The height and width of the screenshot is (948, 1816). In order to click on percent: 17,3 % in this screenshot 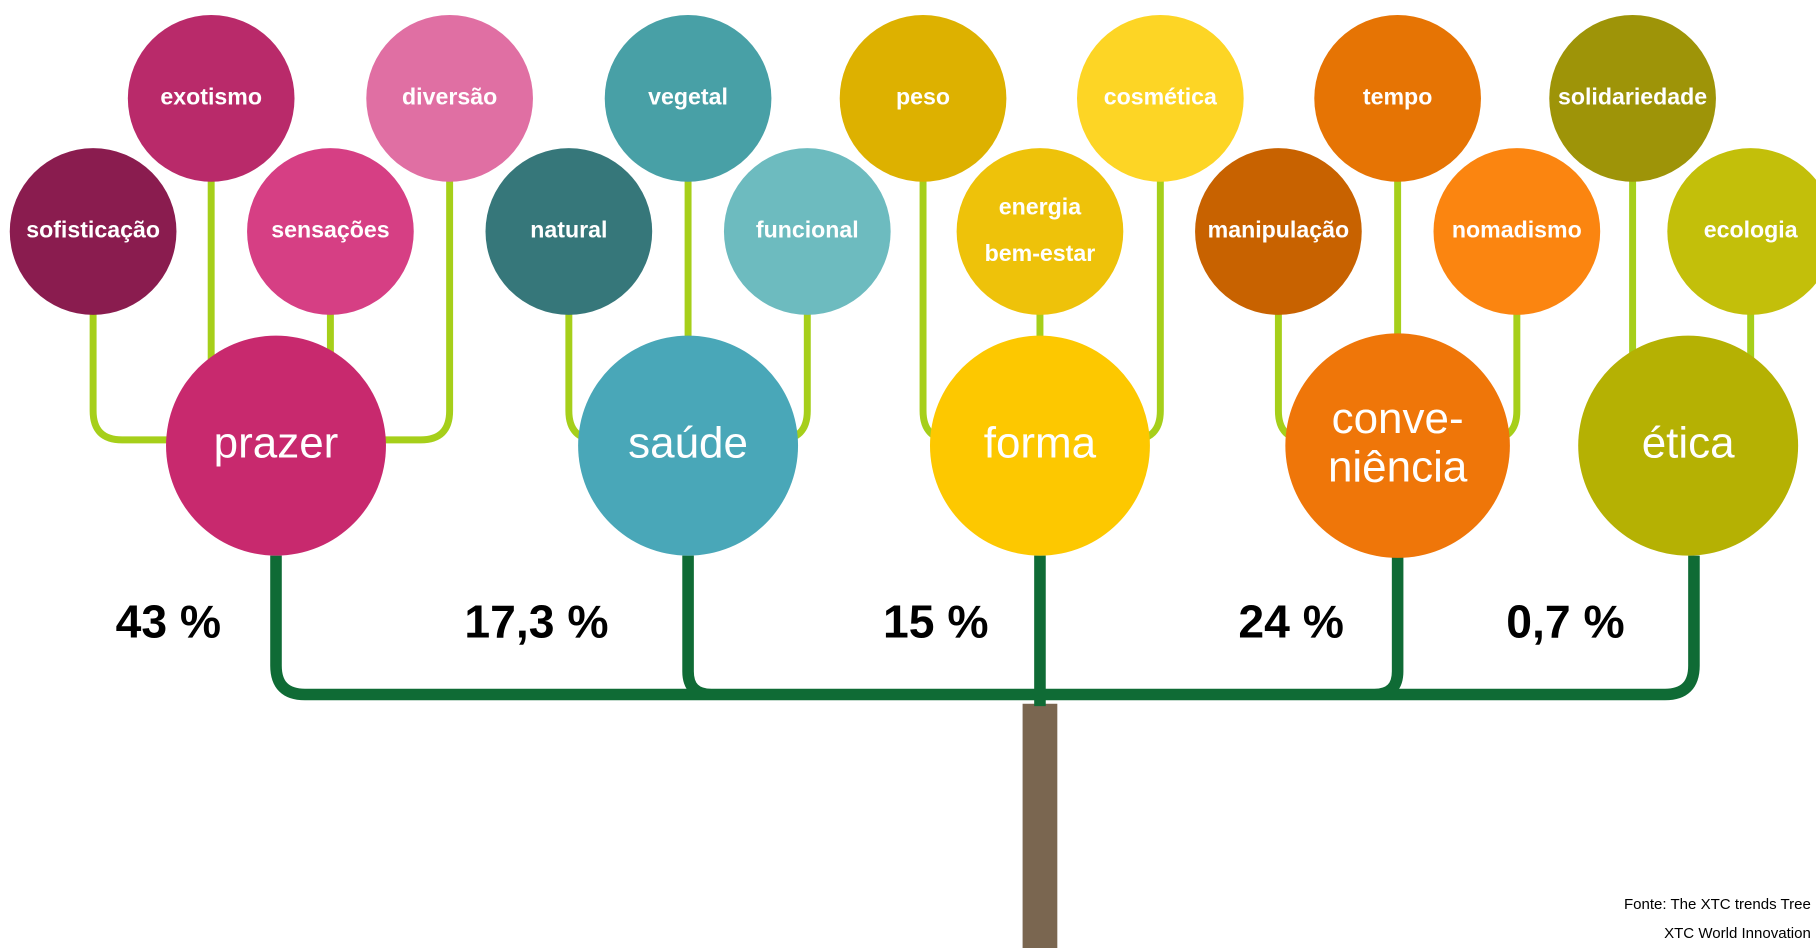, I will do `click(536, 621)`.